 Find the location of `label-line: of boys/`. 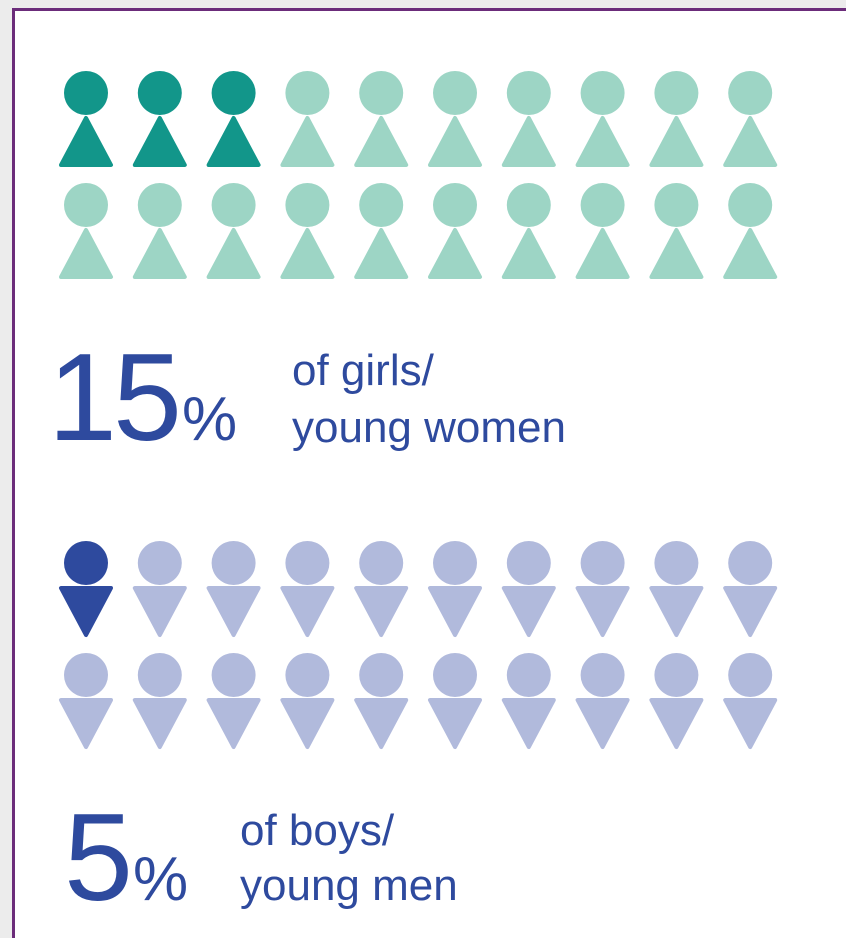

label-line: of boys/ is located at coordinates (317, 830).